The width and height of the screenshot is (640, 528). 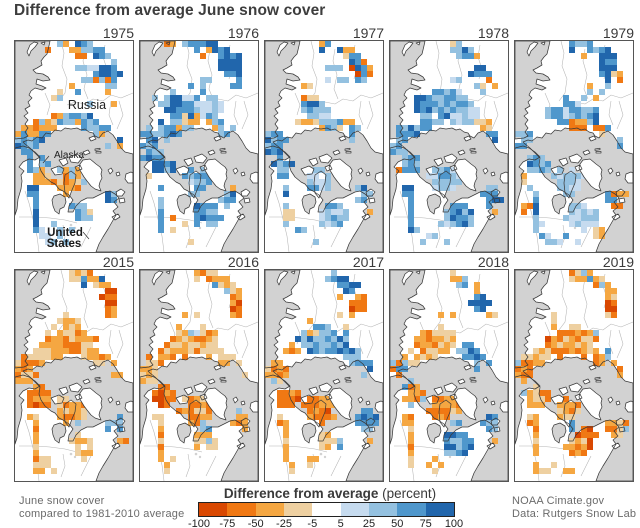 What do you see at coordinates (87, 105) in the screenshot?
I see `svg-text: Russia` at bounding box center [87, 105].